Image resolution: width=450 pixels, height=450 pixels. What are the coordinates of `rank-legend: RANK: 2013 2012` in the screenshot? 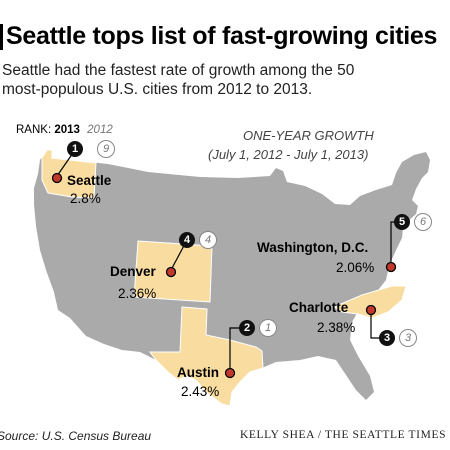 It's located at (64, 130).